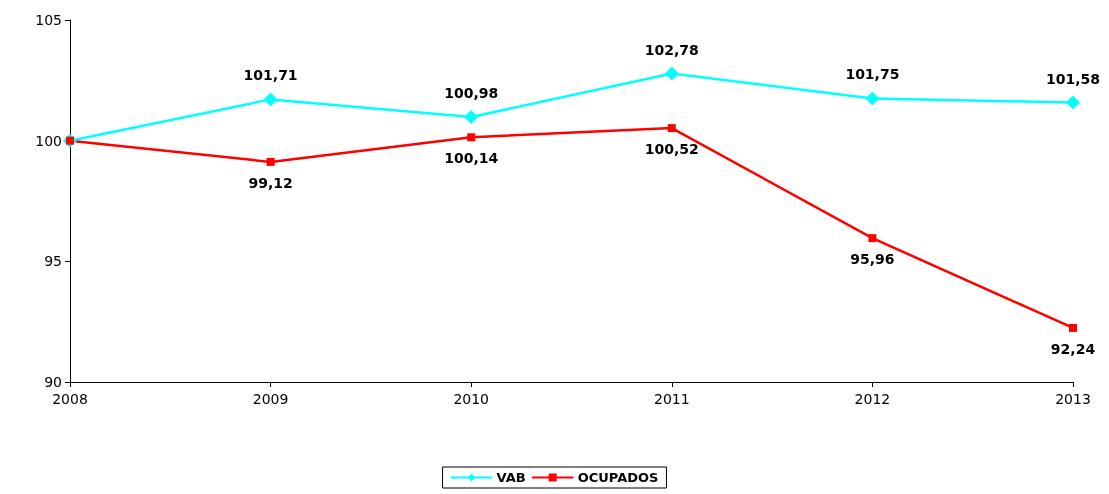 The width and height of the screenshot is (1109, 494). Describe the element at coordinates (48, 20) in the screenshot. I see `y-tick-label: 105` at that location.